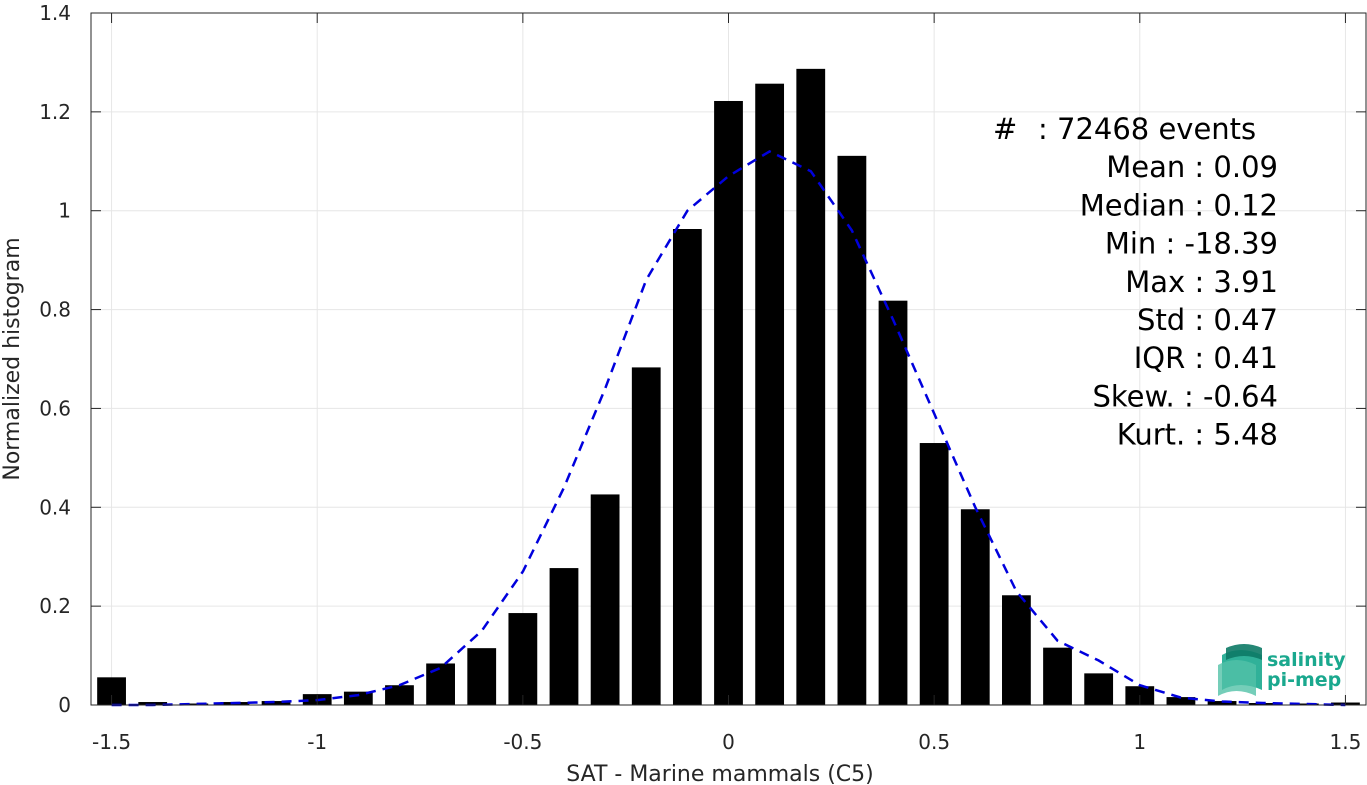 The height and width of the screenshot is (785, 1367). I want to click on stat-line: Skew. : -0.64, so click(1185, 396).